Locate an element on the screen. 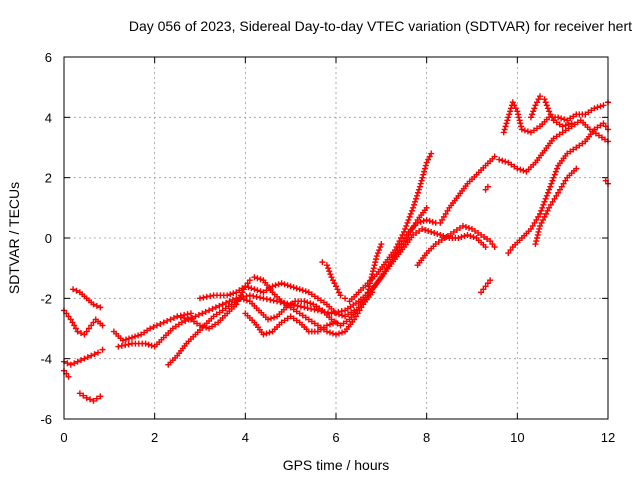 The width and height of the screenshot is (640, 480). y-tick-label: -4 is located at coordinates (46, 359).